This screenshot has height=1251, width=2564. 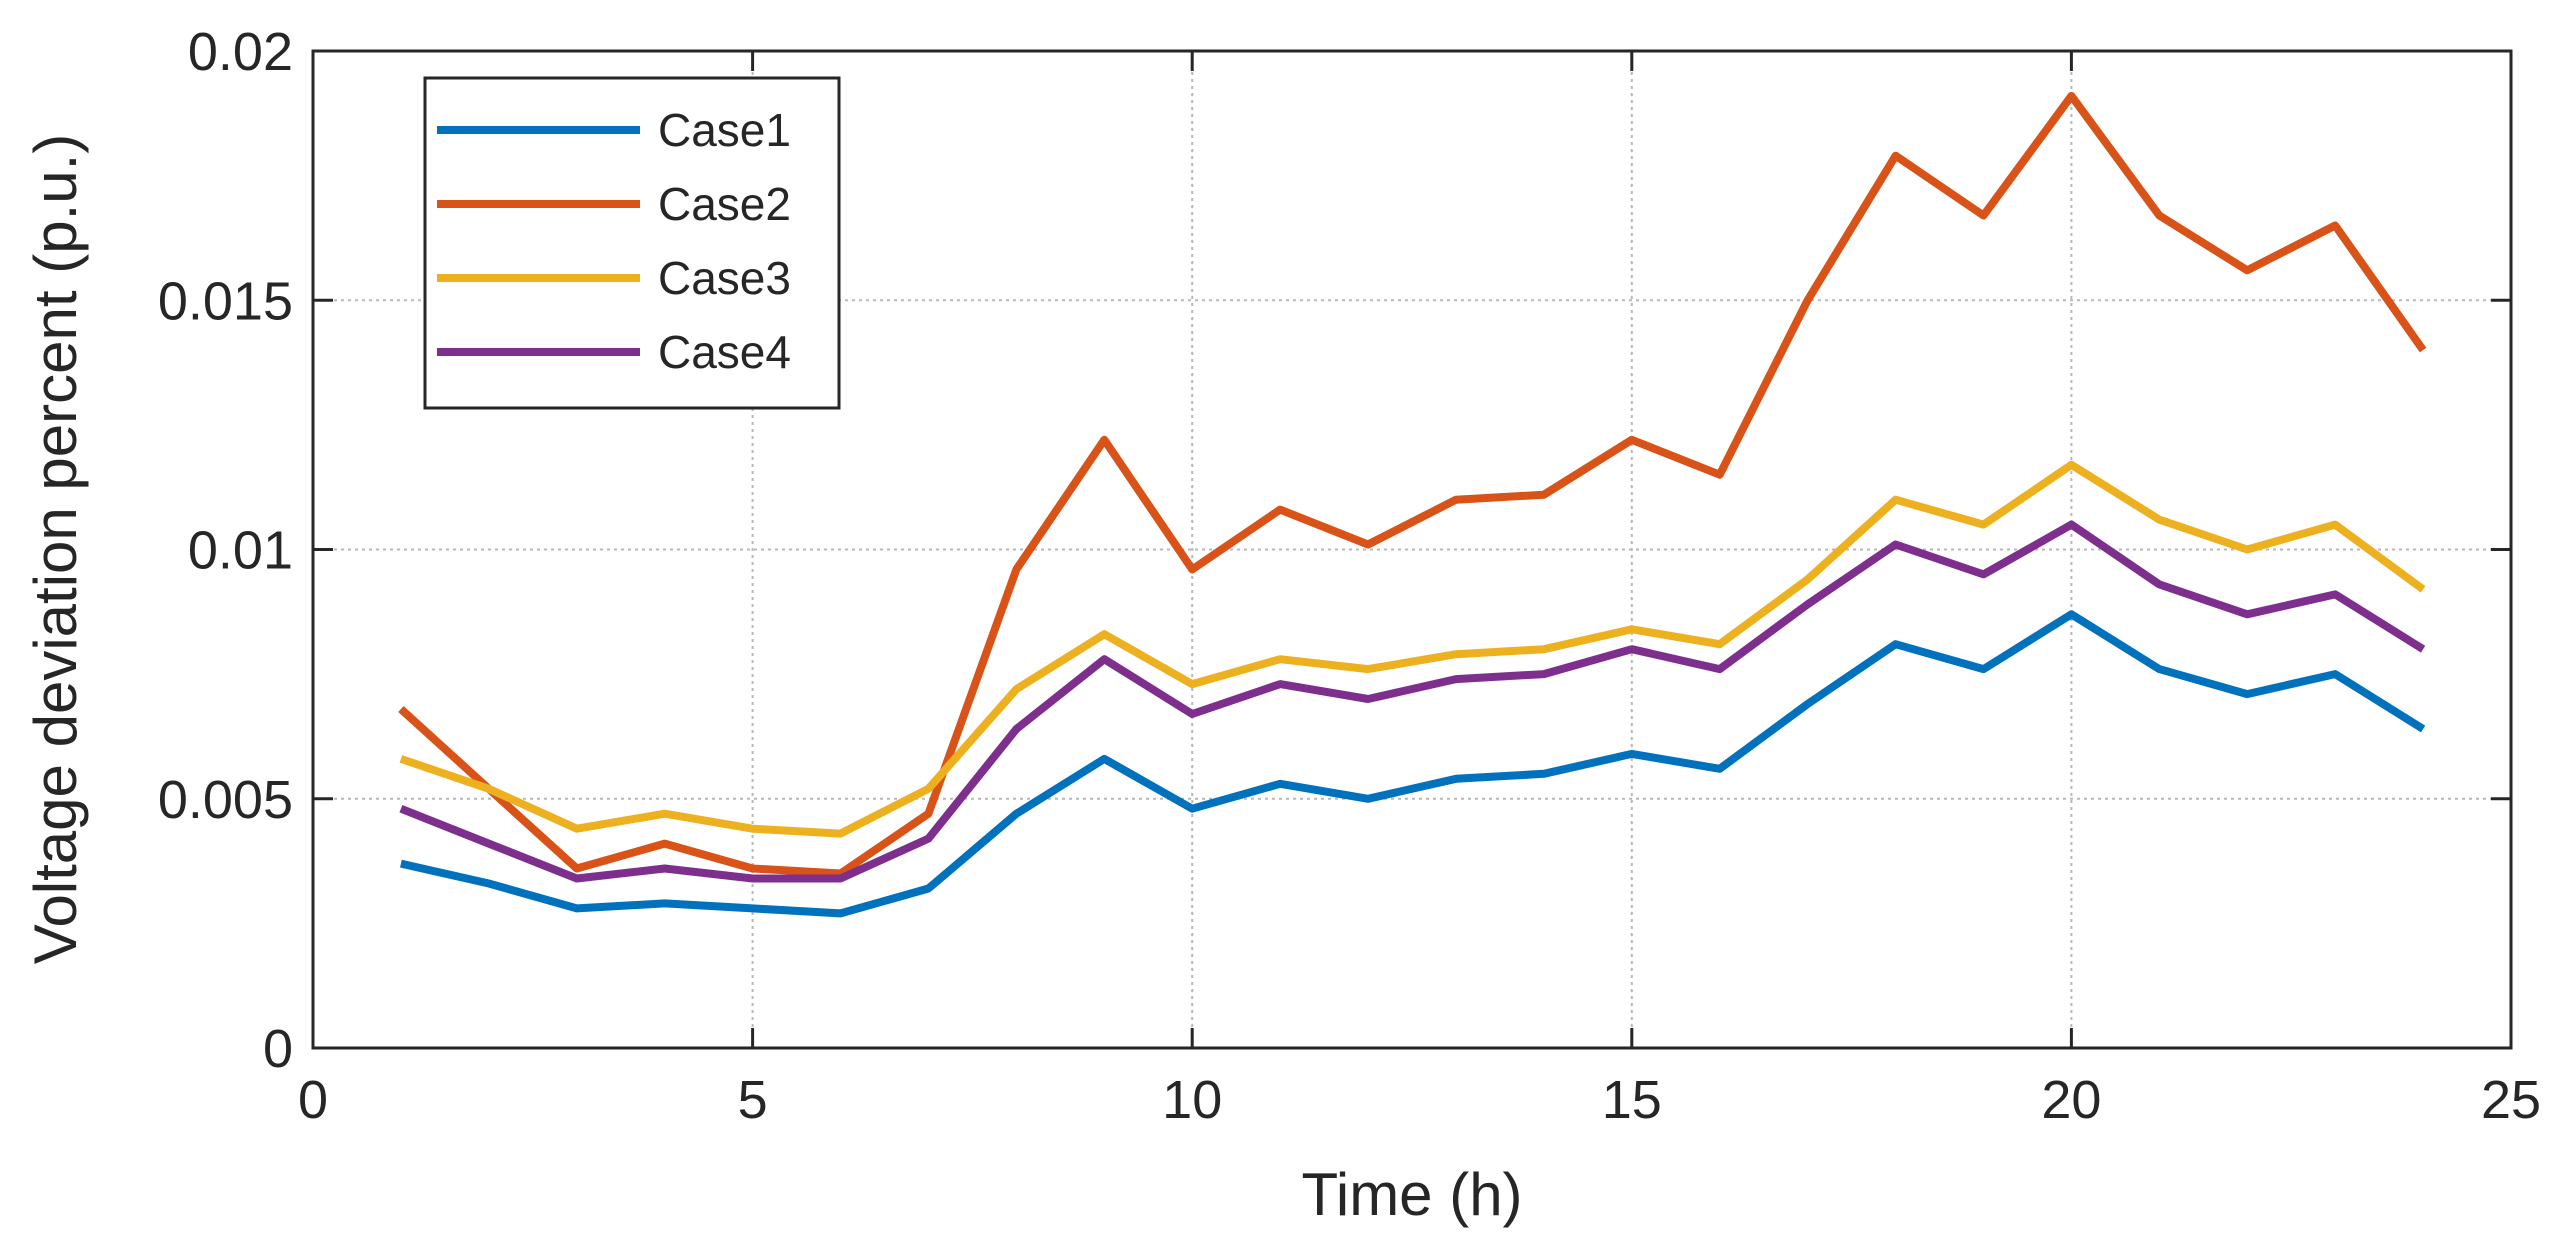 What do you see at coordinates (313, 1100) in the screenshot?
I see `x-tick-label: 0` at bounding box center [313, 1100].